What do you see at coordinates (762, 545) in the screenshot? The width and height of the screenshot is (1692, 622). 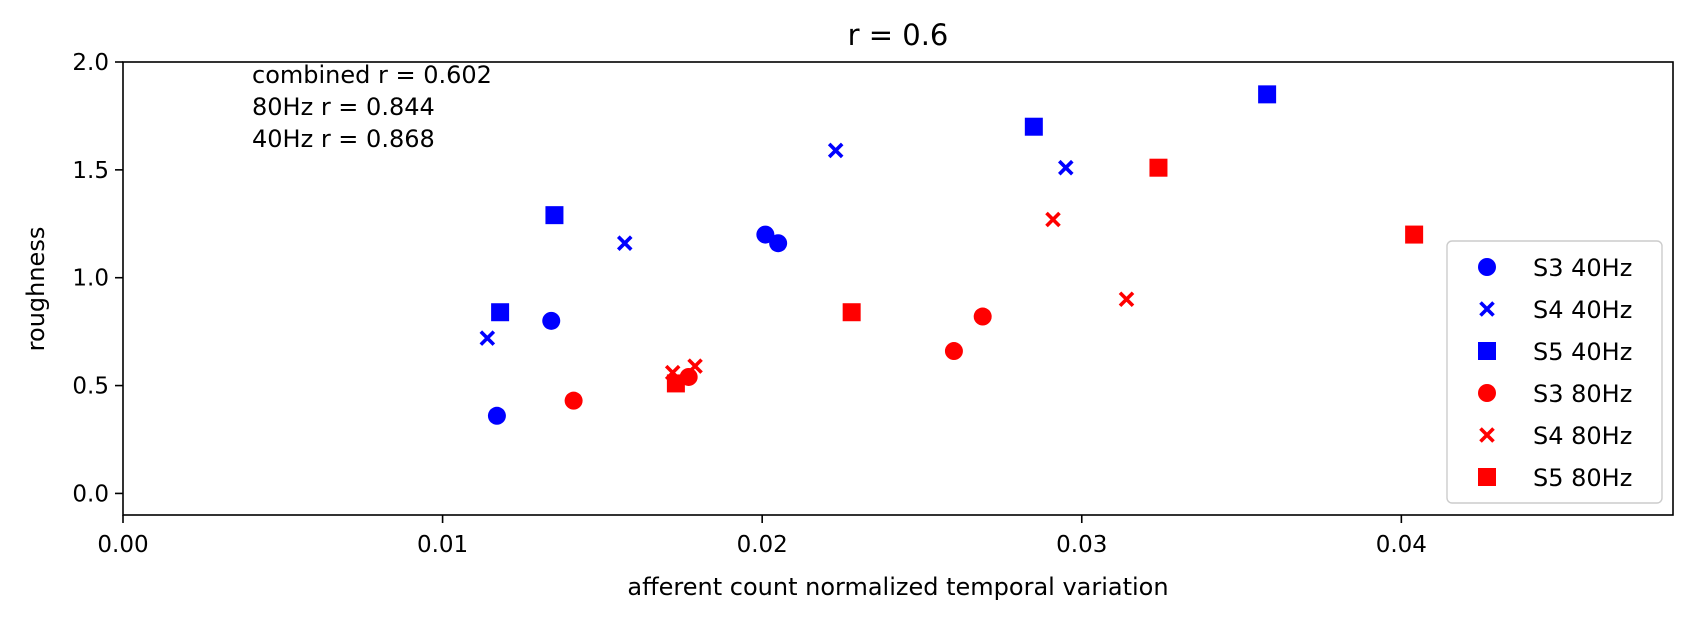 I see `x-tick-label: 0.02` at bounding box center [762, 545].